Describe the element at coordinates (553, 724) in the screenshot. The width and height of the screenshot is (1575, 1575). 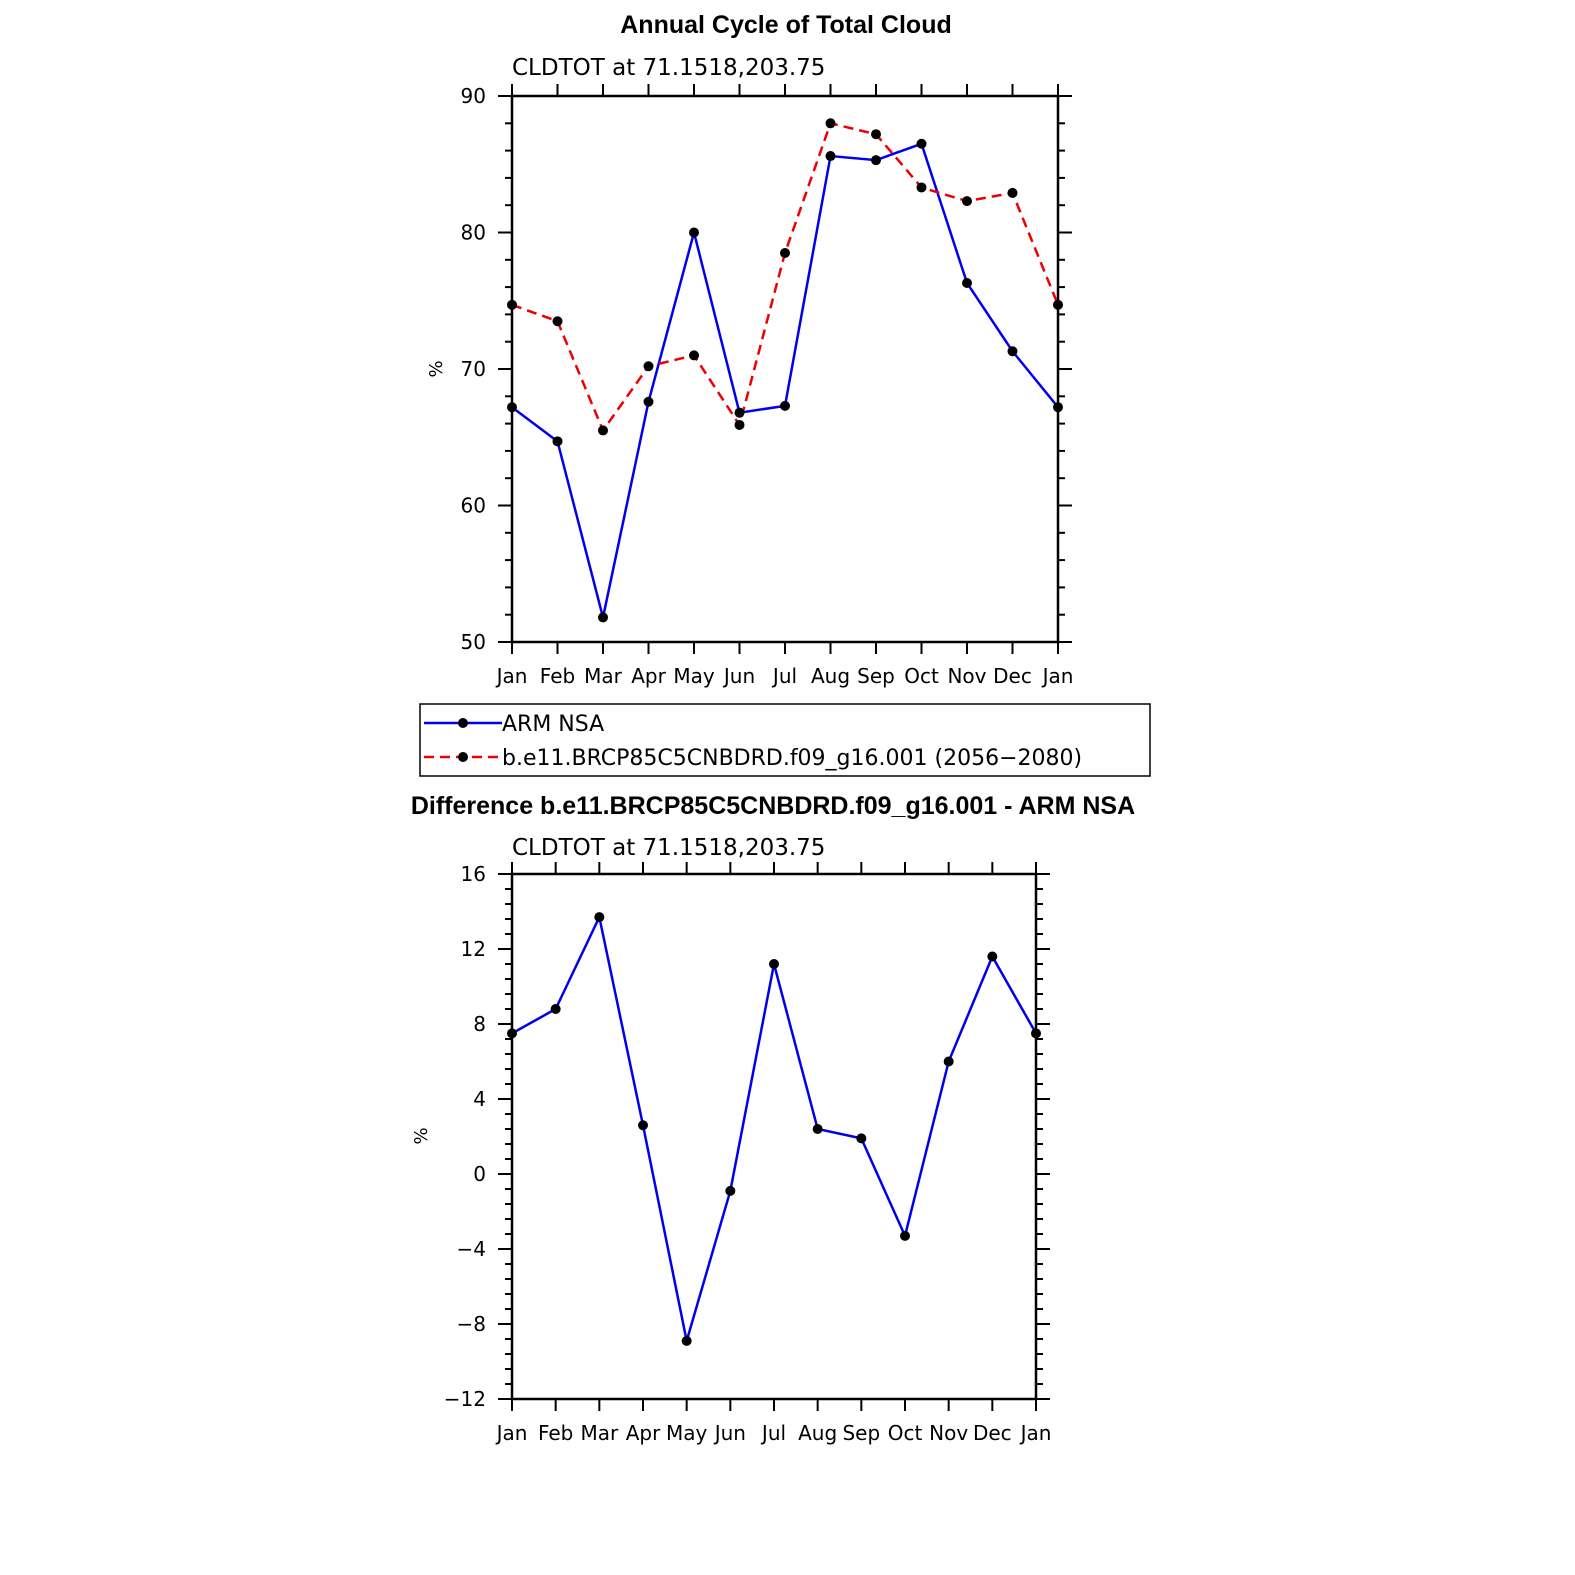
I see `legend-label-arm-nsa: ARM NSA` at that location.